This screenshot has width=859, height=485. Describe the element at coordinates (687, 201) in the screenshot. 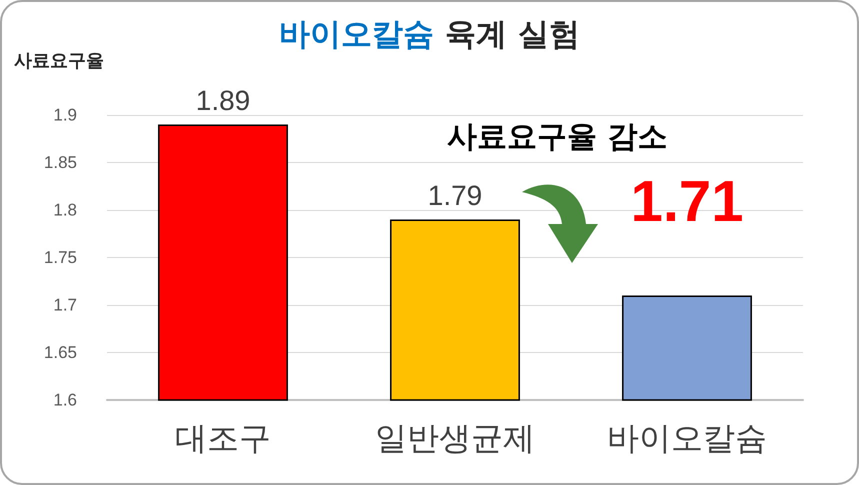

I see `data-label: 1.71` at that location.